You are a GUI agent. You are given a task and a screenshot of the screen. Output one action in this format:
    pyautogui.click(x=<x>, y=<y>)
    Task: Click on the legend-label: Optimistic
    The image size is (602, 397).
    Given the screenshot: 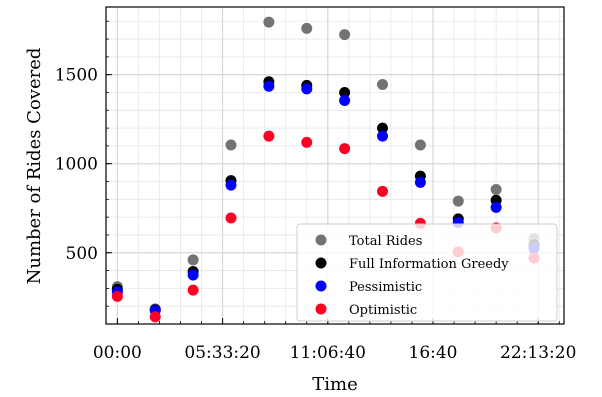 What is the action you would take?
    pyautogui.click(x=383, y=310)
    